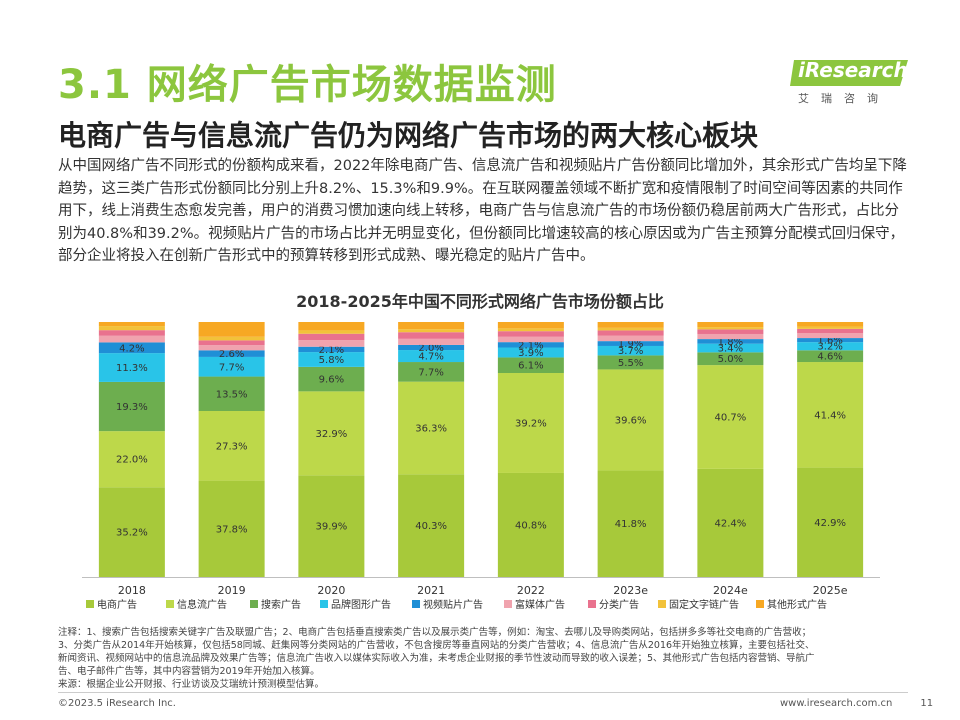 The height and width of the screenshot is (720, 960). What do you see at coordinates (836, 703) in the screenshot?
I see `footer-website: www.iresearch.com.cn` at bounding box center [836, 703].